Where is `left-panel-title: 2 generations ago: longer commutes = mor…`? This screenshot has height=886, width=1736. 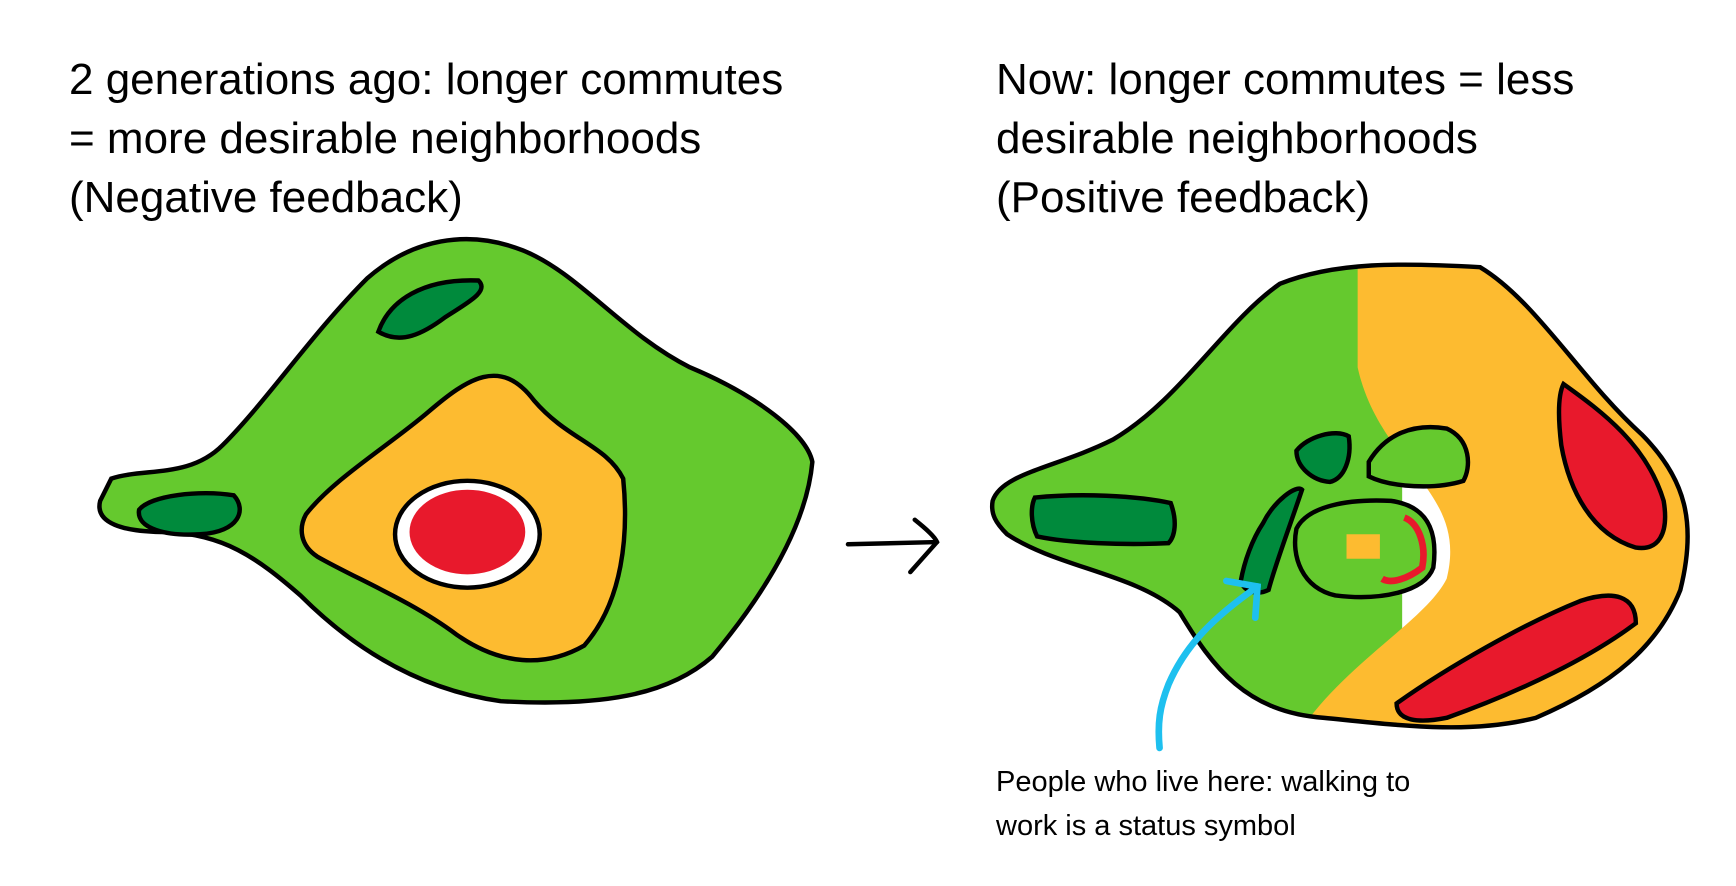 left-panel-title: 2 generations ago: longer commutes = mor… is located at coordinates (426, 138).